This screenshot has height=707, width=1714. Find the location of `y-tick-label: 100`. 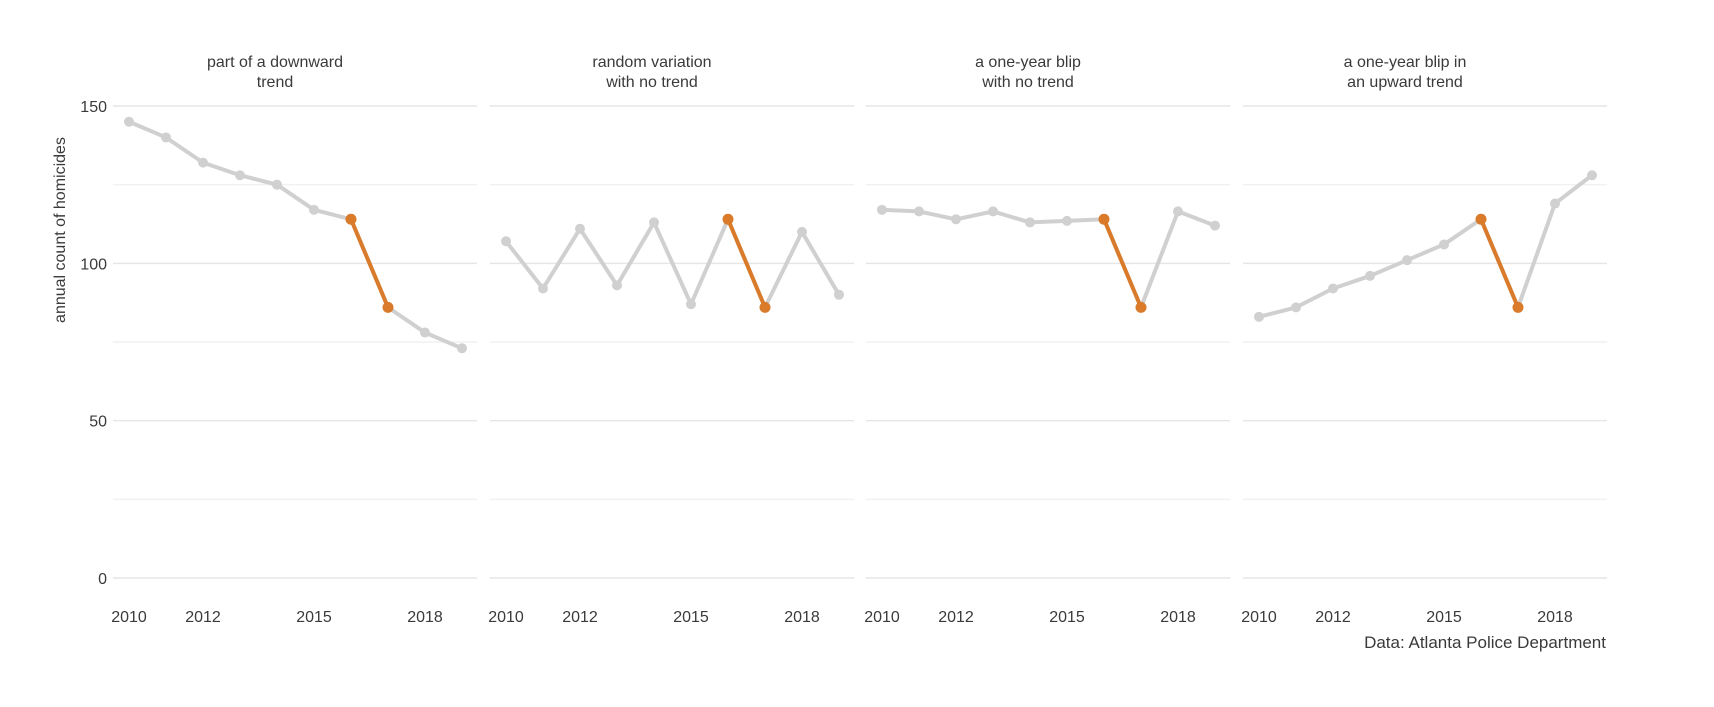

y-tick-label: 100 is located at coordinates (93, 264).